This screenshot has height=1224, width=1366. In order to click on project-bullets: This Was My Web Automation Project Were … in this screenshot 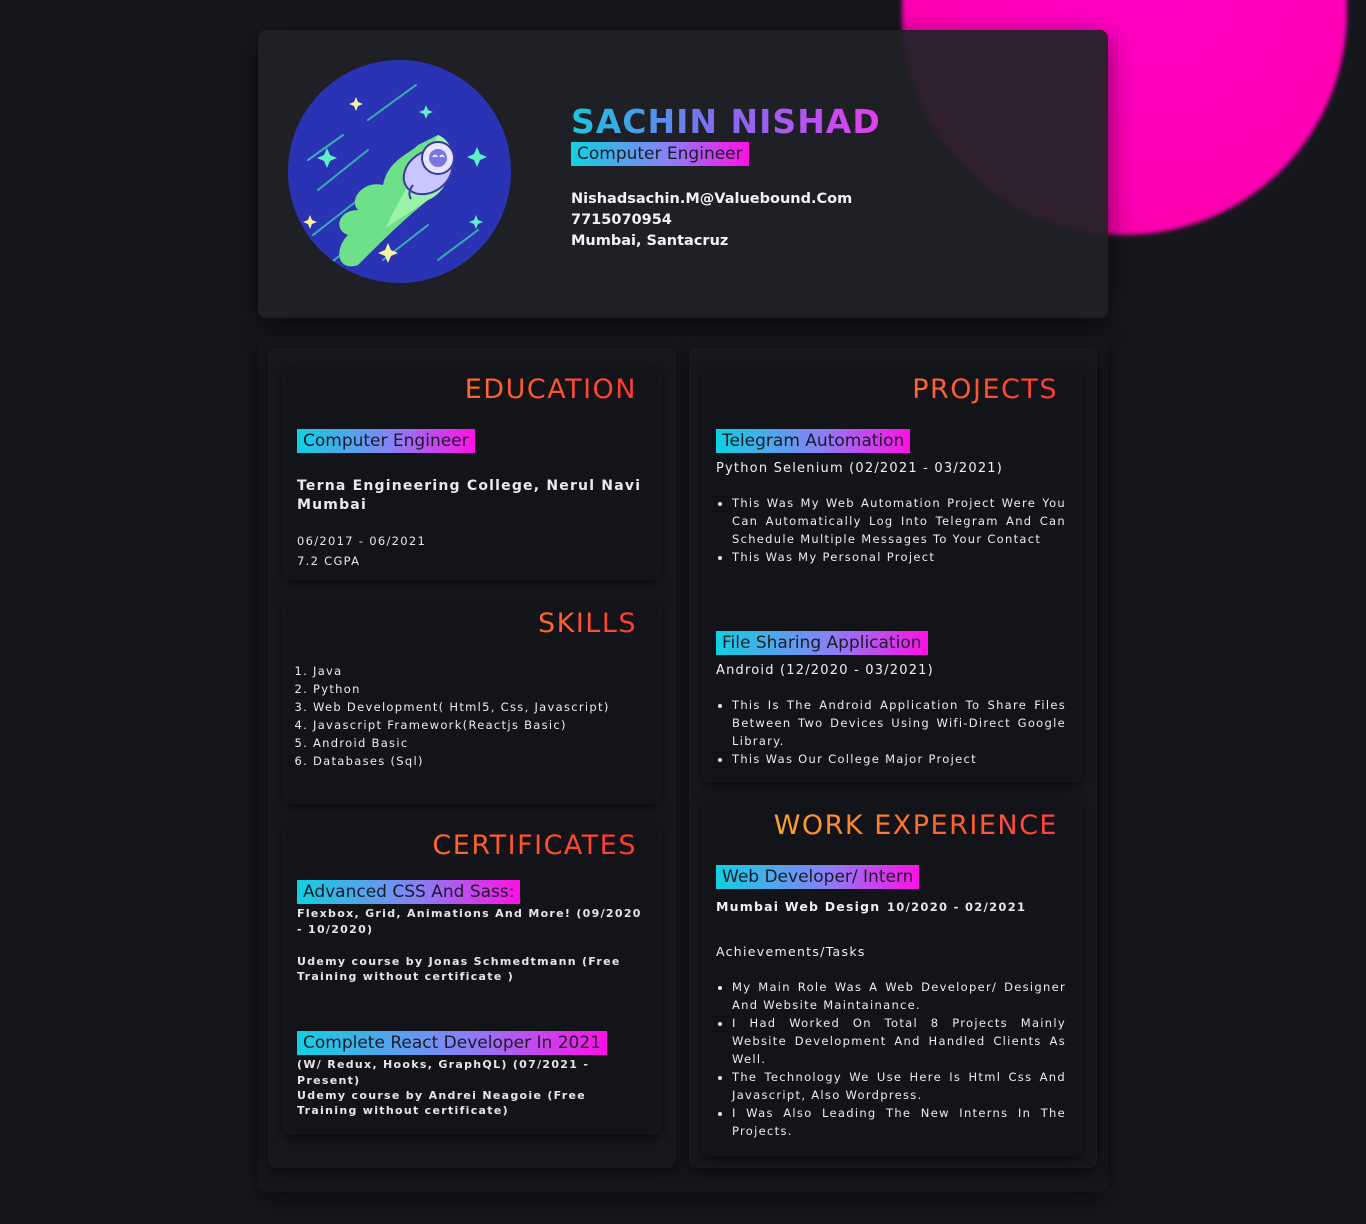, I will do `click(891, 530)`.